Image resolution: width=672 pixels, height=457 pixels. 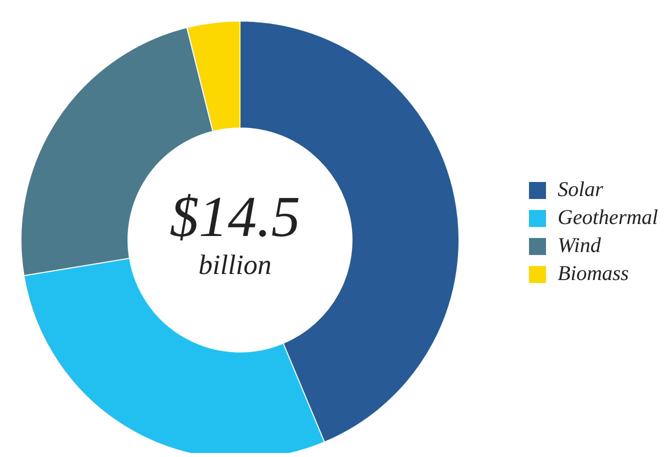 What do you see at coordinates (235, 216) in the screenshot?
I see `text: $14.5` at bounding box center [235, 216].